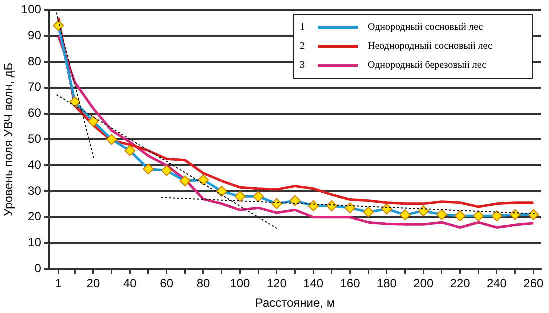 This screenshot has width=549, height=313. I want to click on x-tick-label: 100, so click(240, 283).